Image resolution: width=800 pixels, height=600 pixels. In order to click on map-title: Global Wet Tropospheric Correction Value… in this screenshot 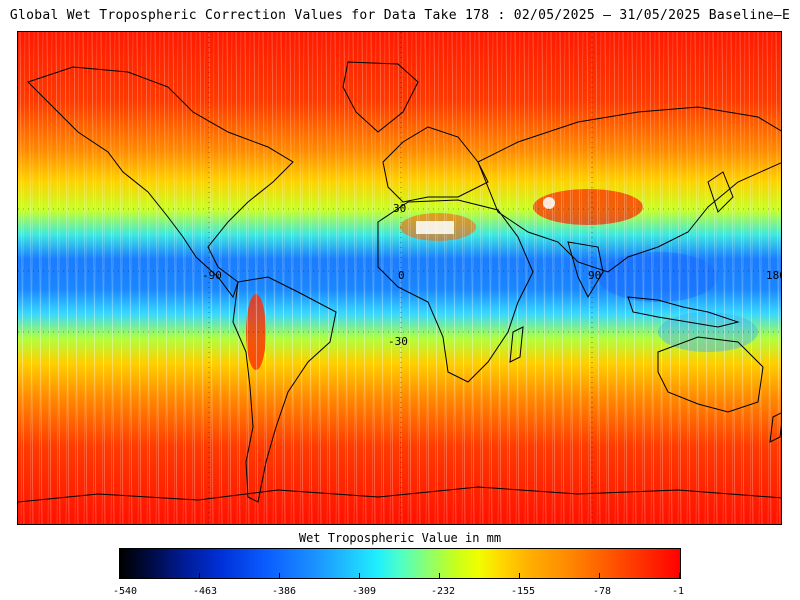, I will do `click(400, 15)`.